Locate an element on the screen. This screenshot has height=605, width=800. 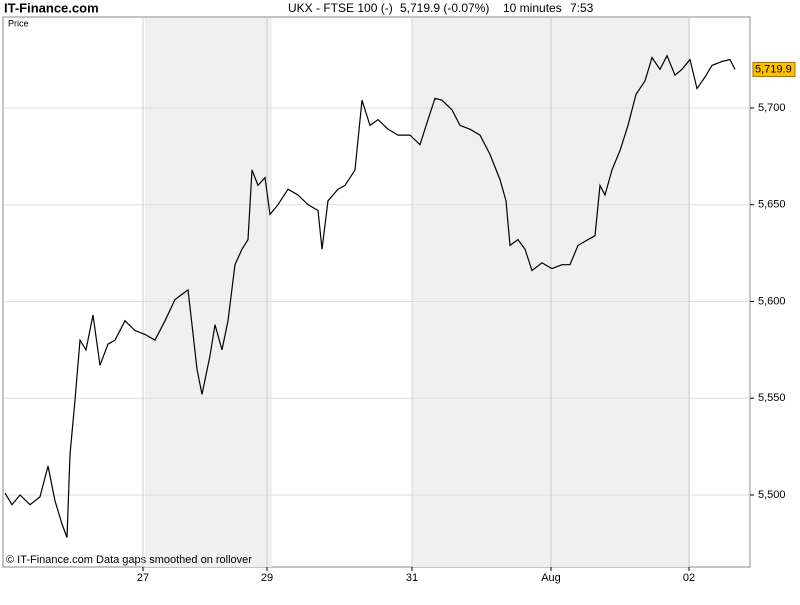
symbol: UKX - FTSE 100 (-) is located at coordinates (340, 8).